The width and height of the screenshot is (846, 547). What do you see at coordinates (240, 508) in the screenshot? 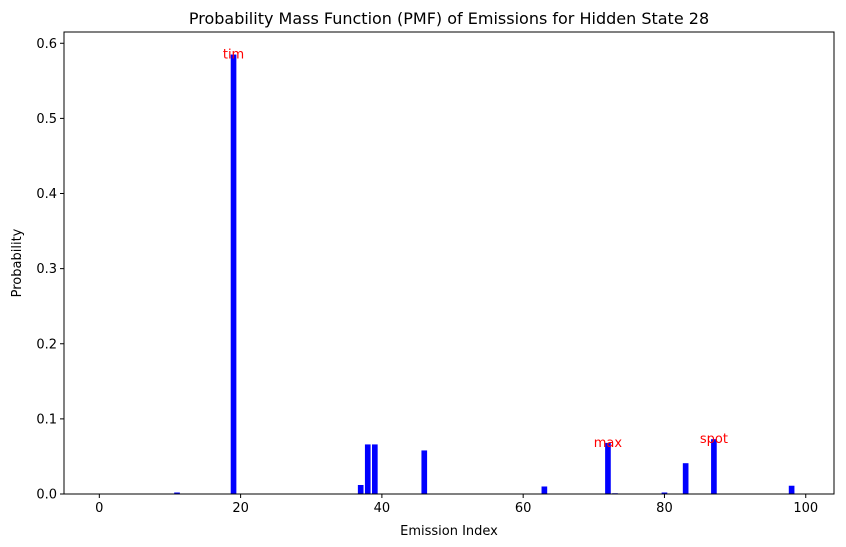
I see `x-tick-label: 20` at bounding box center [240, 508].